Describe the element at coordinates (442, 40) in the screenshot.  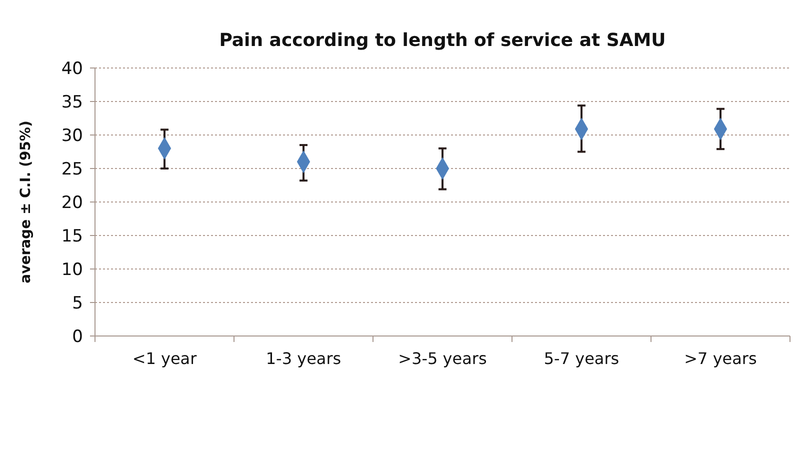
I see `chart-title: Pain according to length of service at SAMU` at that location.